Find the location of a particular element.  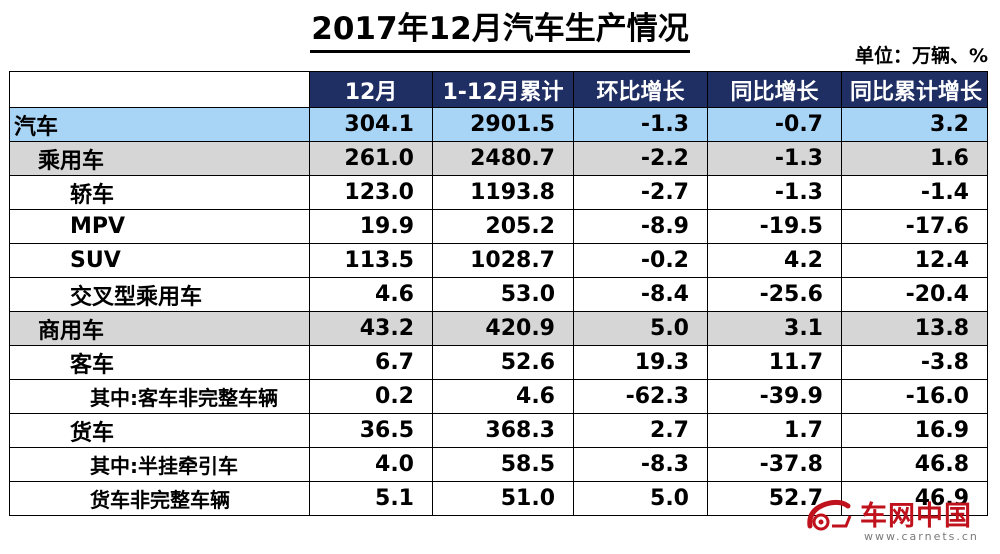

table-row: 客车 6.7 52.6 19.3 11.7 -3.8 is located at coordinates (498, 362).